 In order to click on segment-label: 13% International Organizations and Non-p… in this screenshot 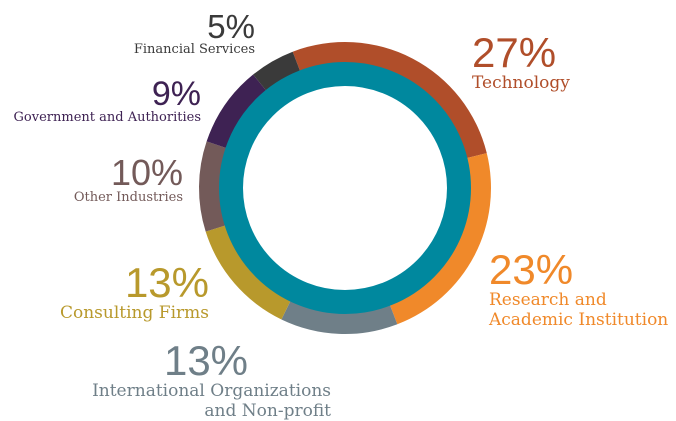, I will do `click(206, 380)`.